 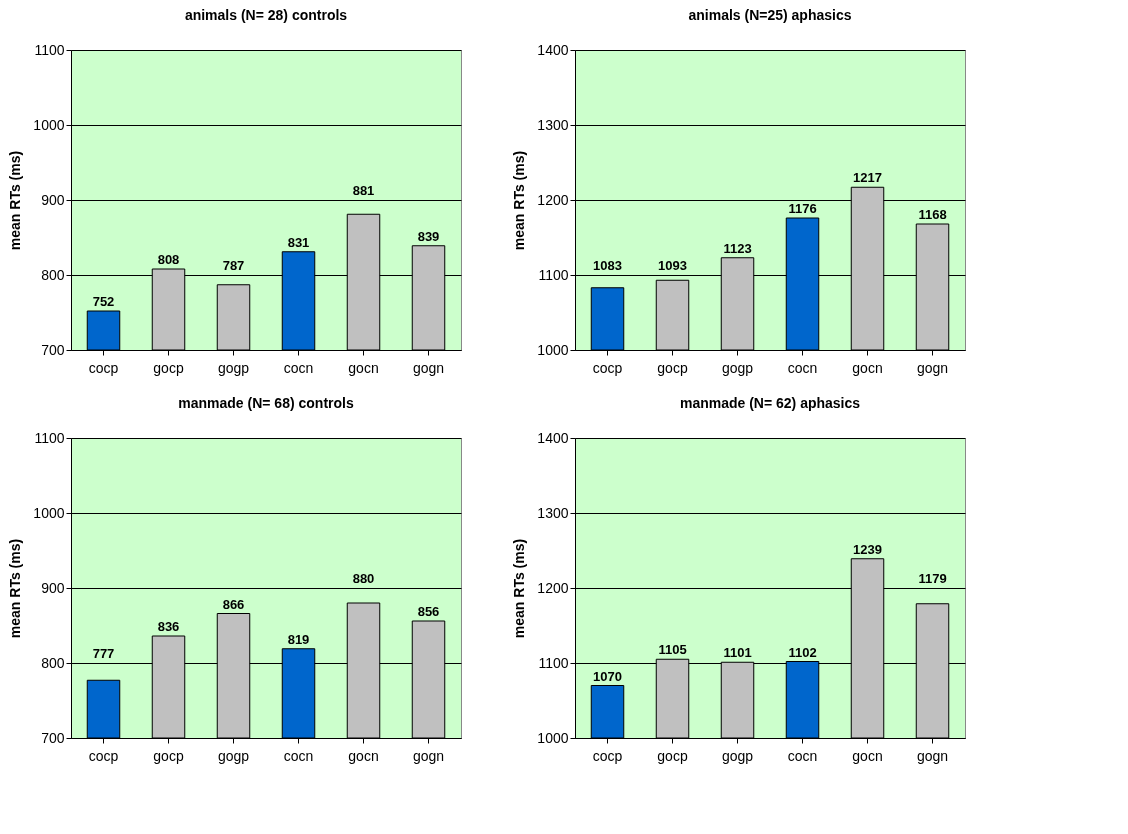 What do you see at coordinates (233, 604) in the screenshot?
I see `data-label: 866` at bounding box center [233, 604].